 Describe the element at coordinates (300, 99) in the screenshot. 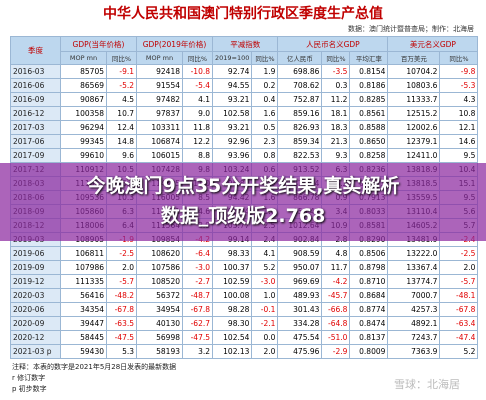

I see `value-cell: 752.87` at that location.